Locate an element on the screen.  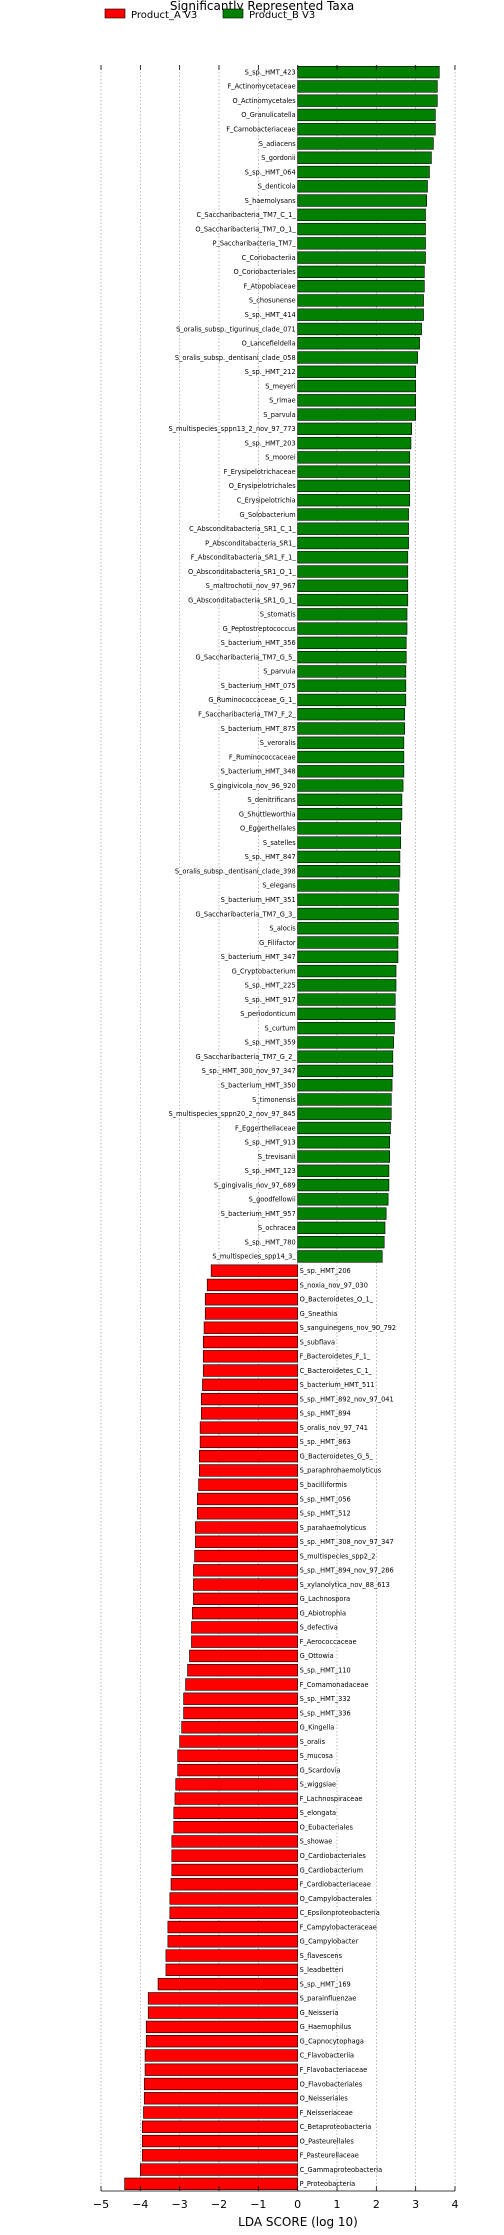
x-tick-label: −3 is located at coordinates (180, 2204).